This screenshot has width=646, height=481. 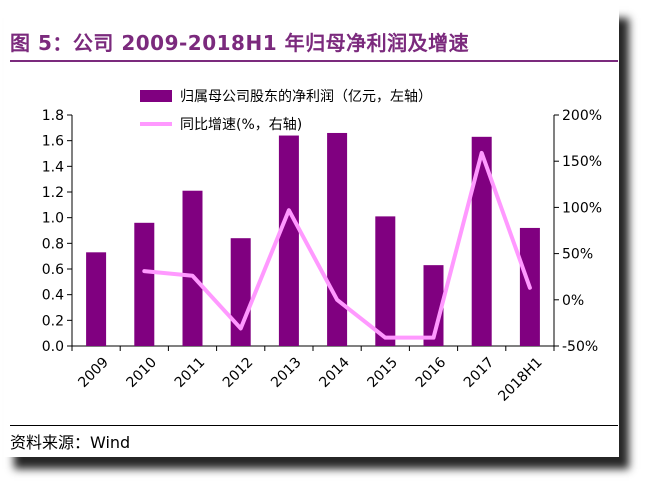 I want to click on left-axis: 0.0 0.2 0.4 0.6 0.8 1.0 1.2 1.4 1.6 1.8, so click(x=57, y=231).